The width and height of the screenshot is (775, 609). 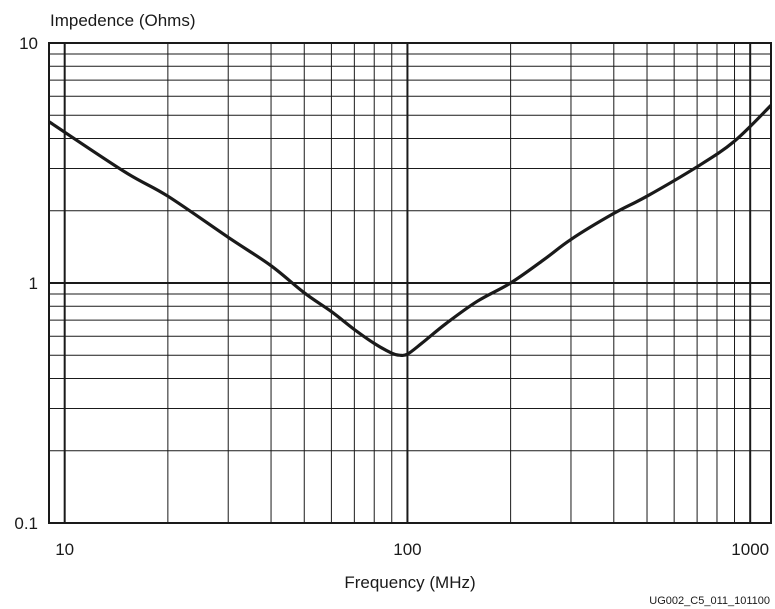 I want to click on y-tick-label: 10, so click(x=28, y=43).